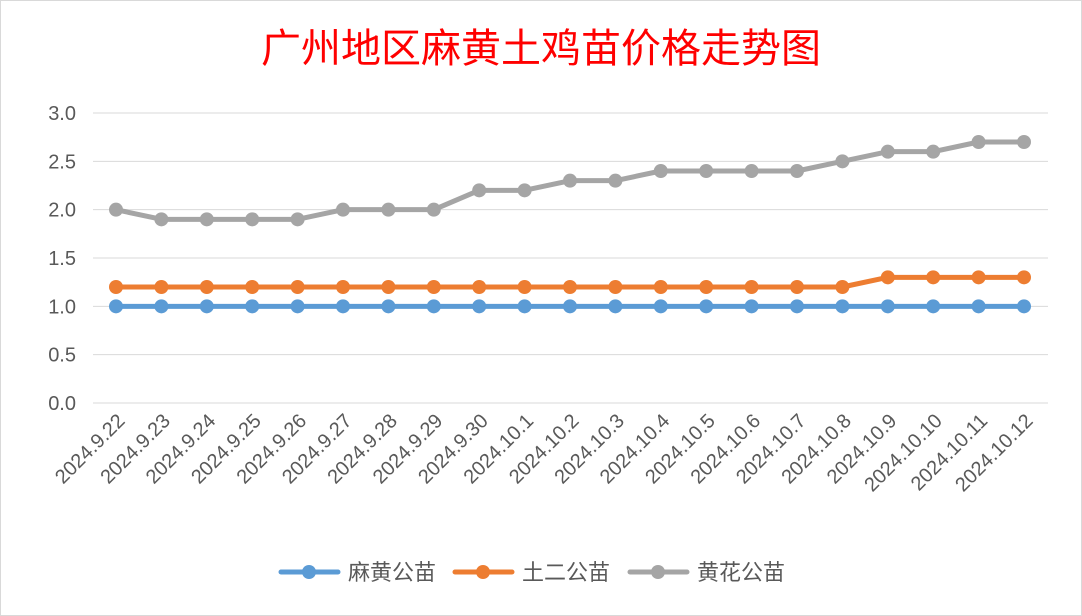 This screenshot has width=1082, height=616. I want to click on legend-label: 黄花公苗, so click(741, 573).